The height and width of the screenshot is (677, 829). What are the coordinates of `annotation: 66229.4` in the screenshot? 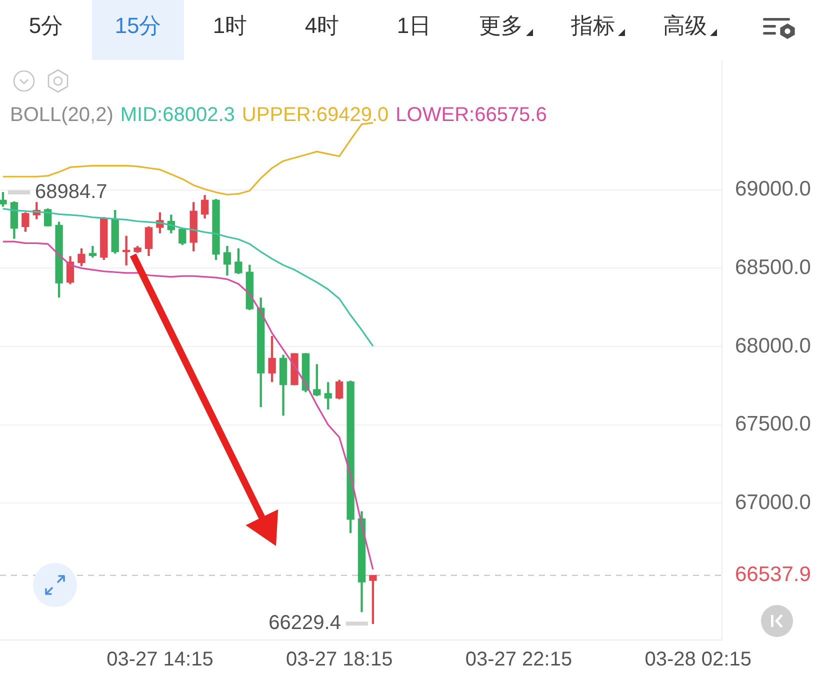 It's located at (304, 623).